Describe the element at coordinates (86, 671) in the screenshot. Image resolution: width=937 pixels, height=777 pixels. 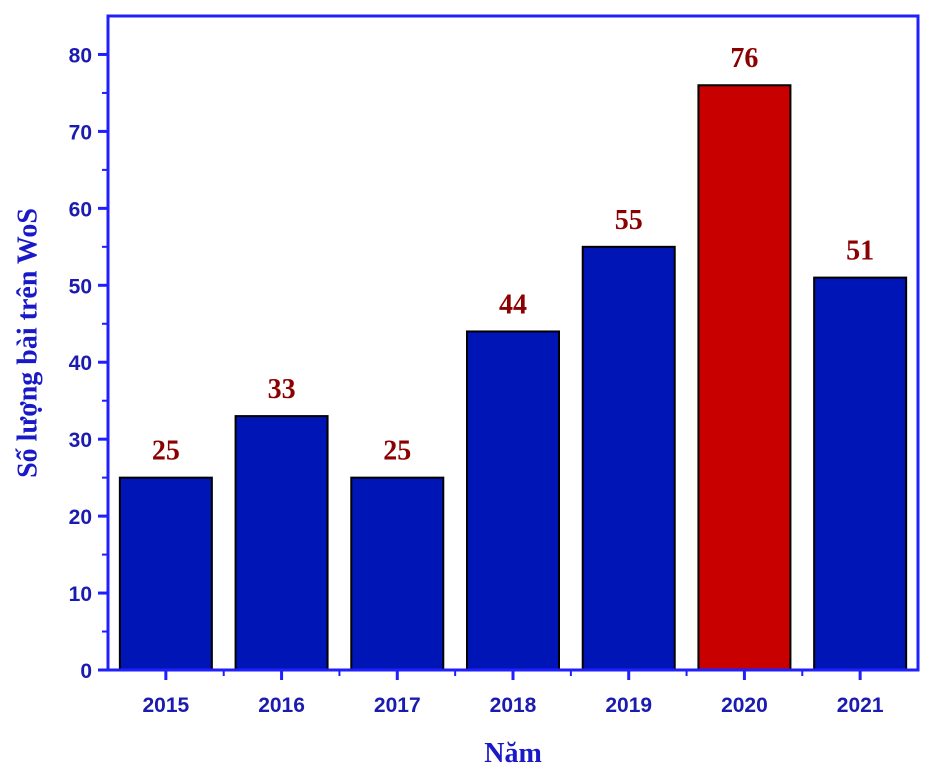
I see `y-tick-label: 0` at that location.